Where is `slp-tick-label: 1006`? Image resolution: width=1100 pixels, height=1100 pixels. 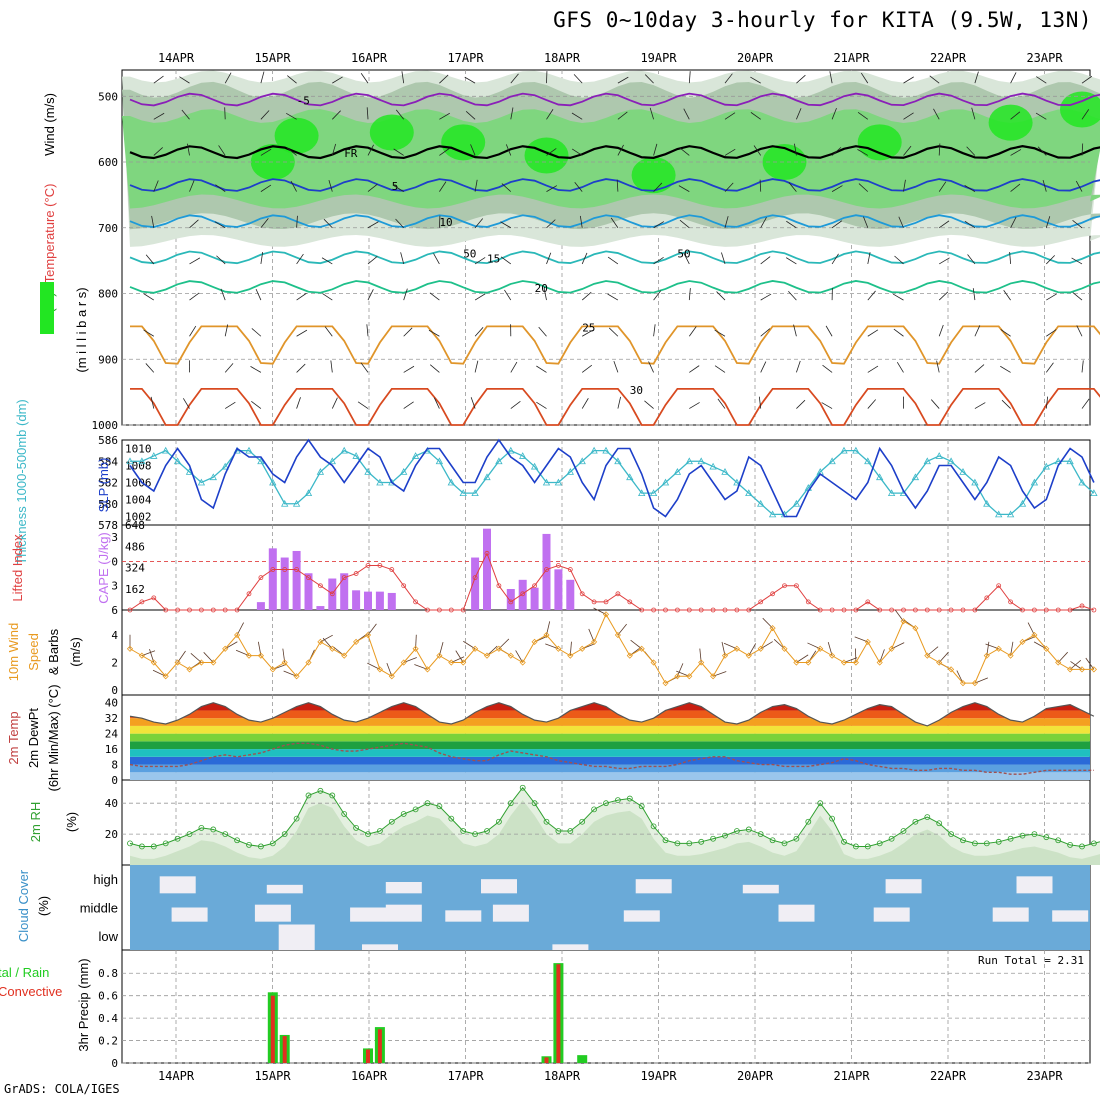 slp-tick-label: 1006 is located at coordinates (138, 483).